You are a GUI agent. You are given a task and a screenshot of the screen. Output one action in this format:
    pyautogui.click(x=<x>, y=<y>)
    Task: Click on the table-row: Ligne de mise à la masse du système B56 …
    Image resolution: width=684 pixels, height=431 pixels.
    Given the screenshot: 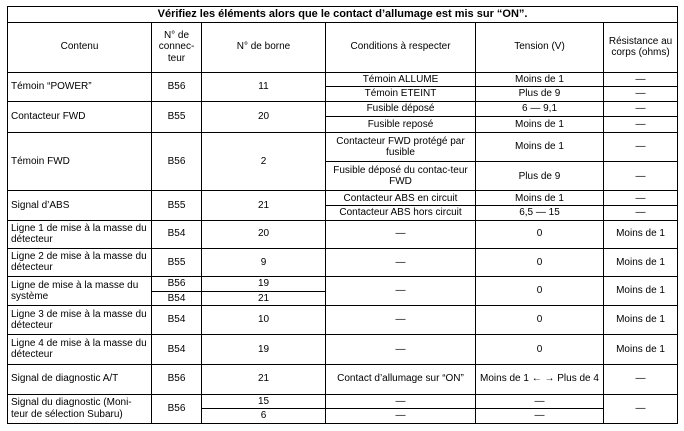 What is the action you would take?
    pyautogui.click(x=343, y=291)
    